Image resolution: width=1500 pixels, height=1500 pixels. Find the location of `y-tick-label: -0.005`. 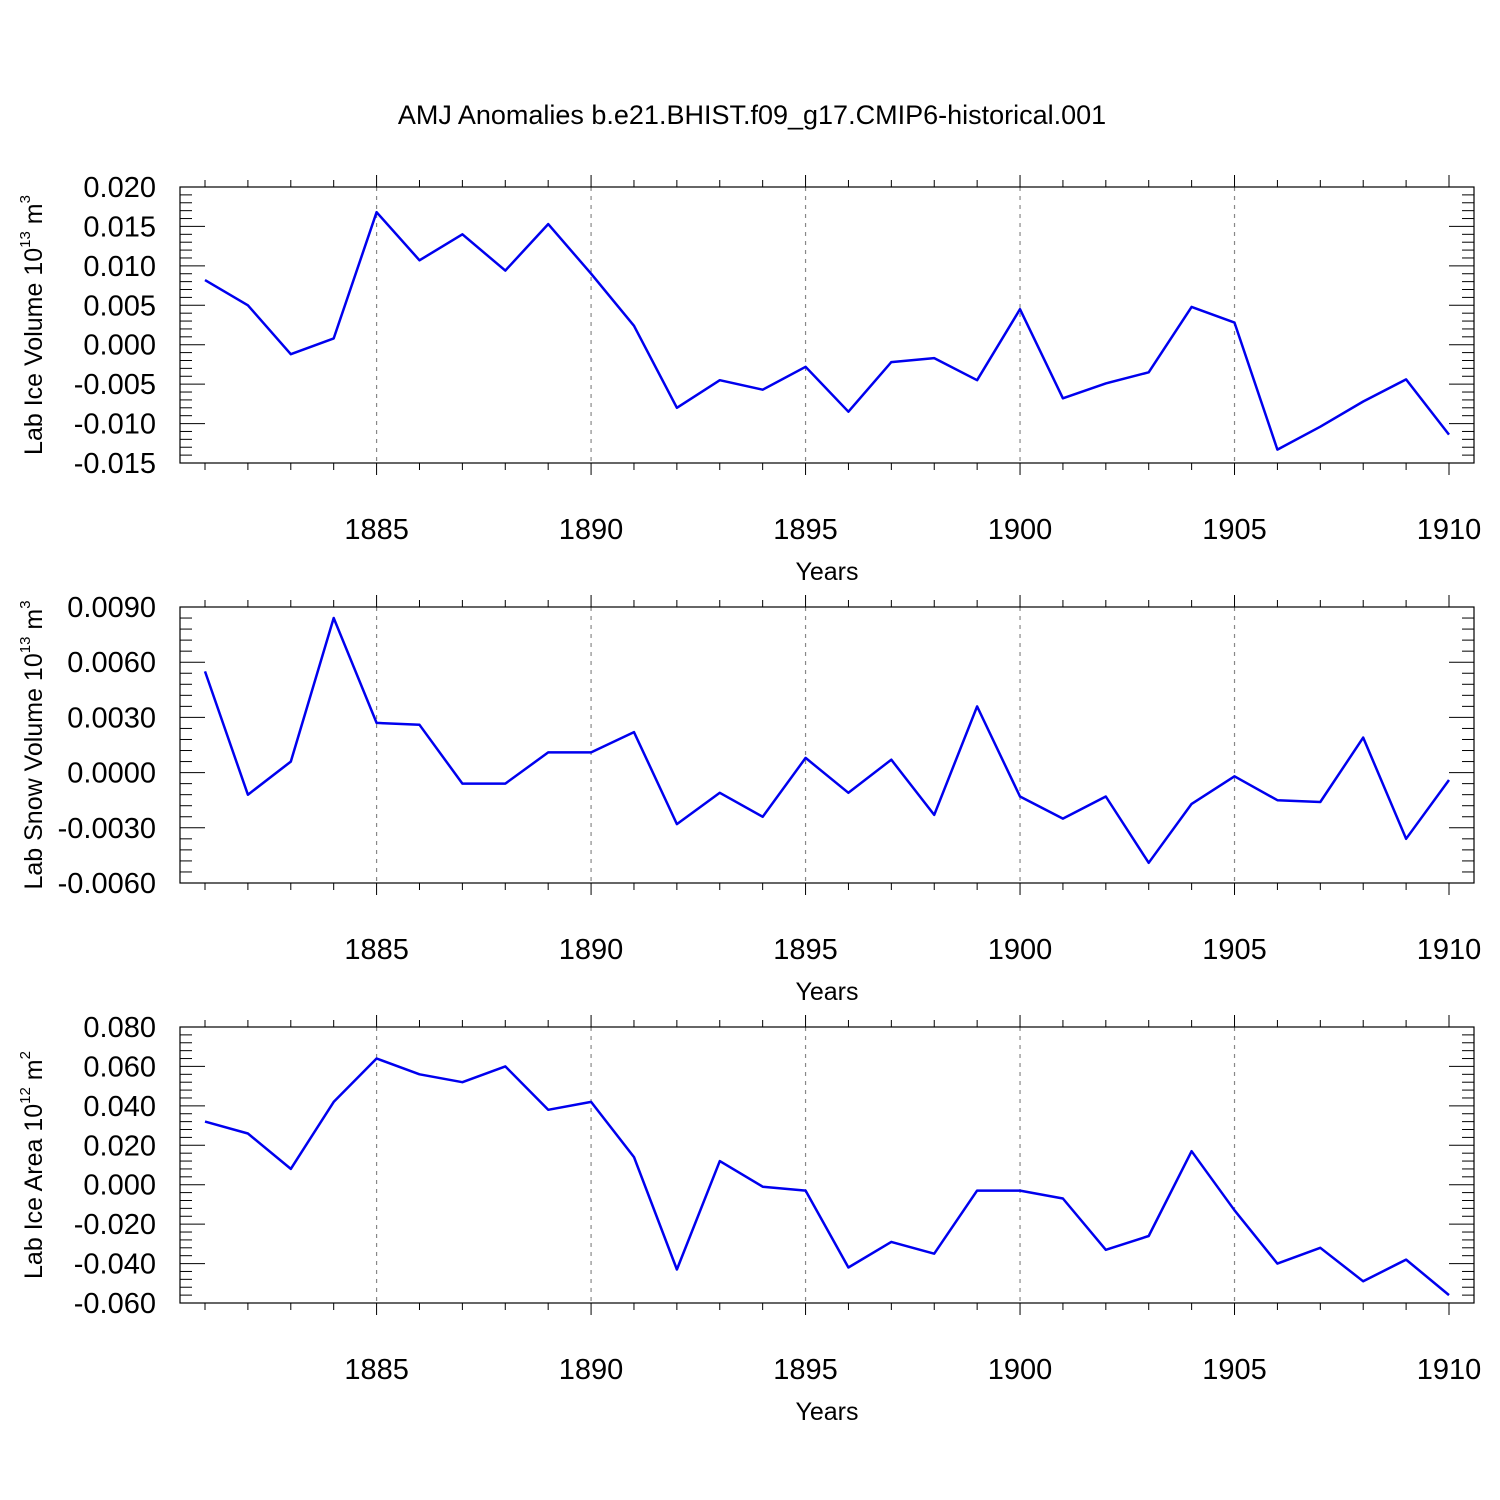

y-tick-label: -0.005 is located at coordinates (115, 385).